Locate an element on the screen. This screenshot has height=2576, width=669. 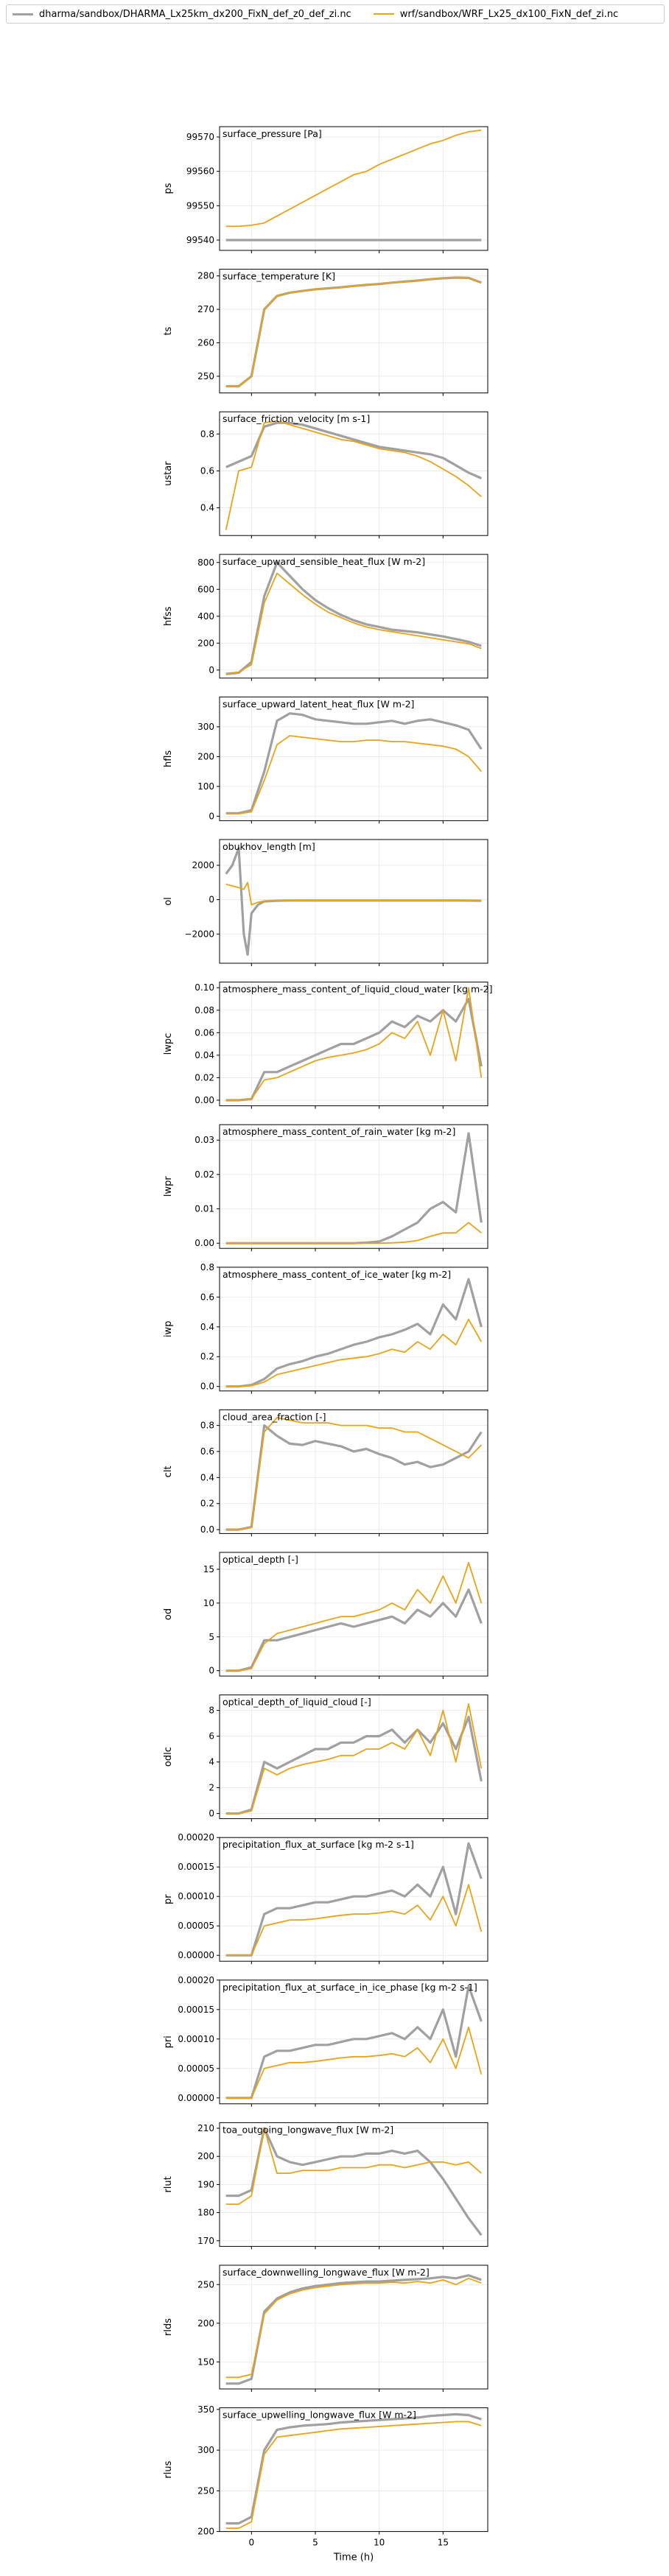
y-tick-label: 0.10 is located at coordinates (204, 987).